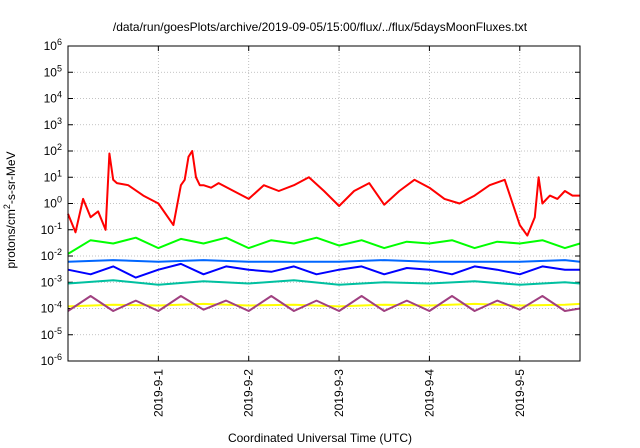  Describe the element at coordinates (339, 393) in the screenshot. I see `x-tick-label: 2019-9-3` at that location.